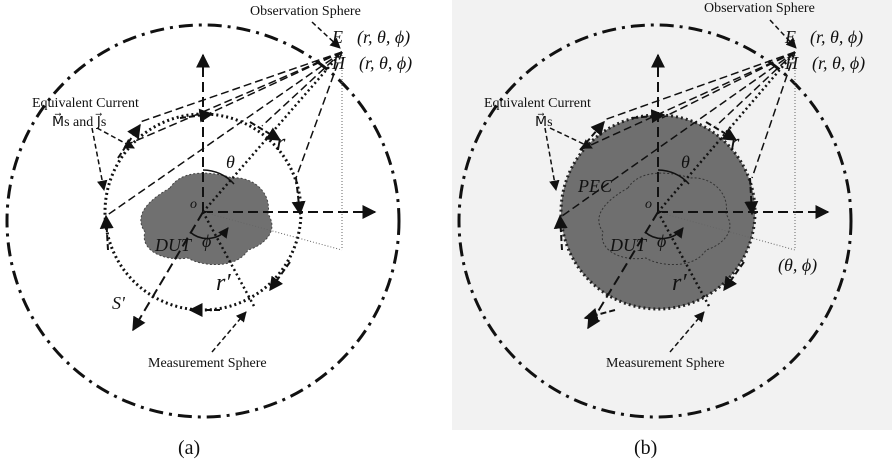 This screenshot has height=467, width=892. I want to click on dut-shape, so click(206, 219).